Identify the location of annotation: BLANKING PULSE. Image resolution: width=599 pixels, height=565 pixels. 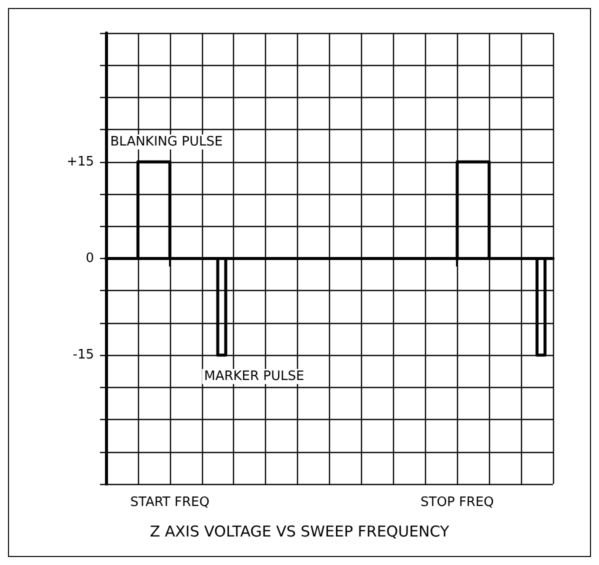
(166, 142).